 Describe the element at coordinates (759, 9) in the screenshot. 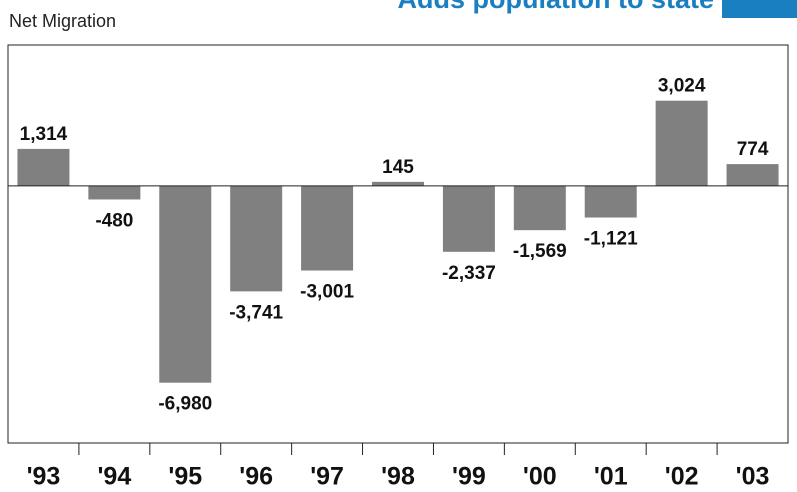

I see `title-accent` at that location.